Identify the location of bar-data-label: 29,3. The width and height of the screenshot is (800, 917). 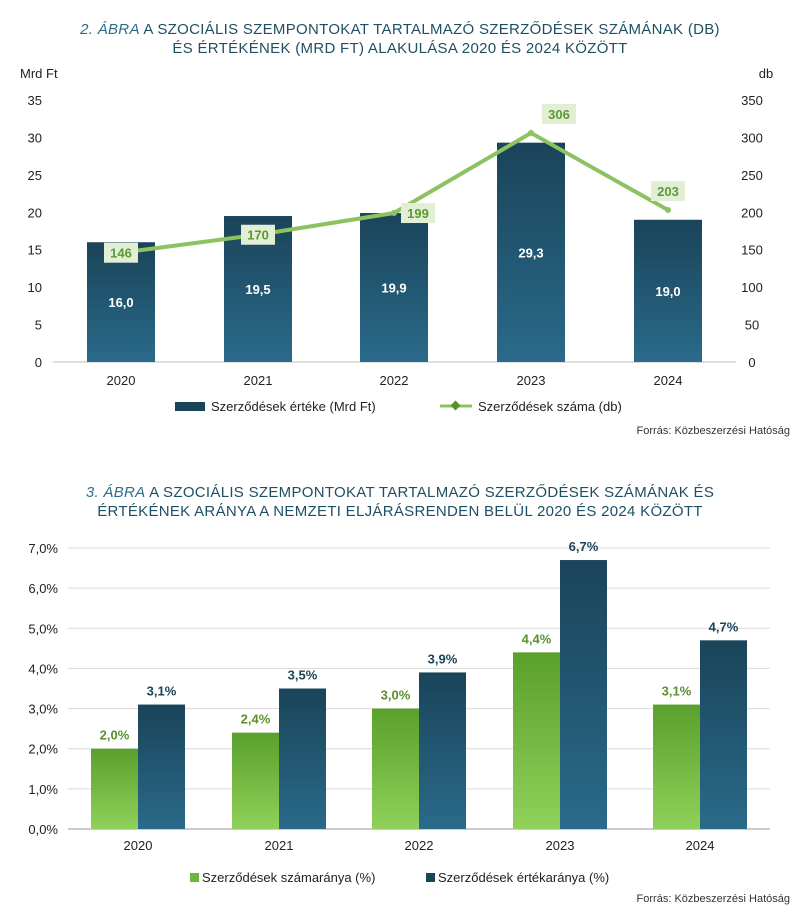
(530, 252).